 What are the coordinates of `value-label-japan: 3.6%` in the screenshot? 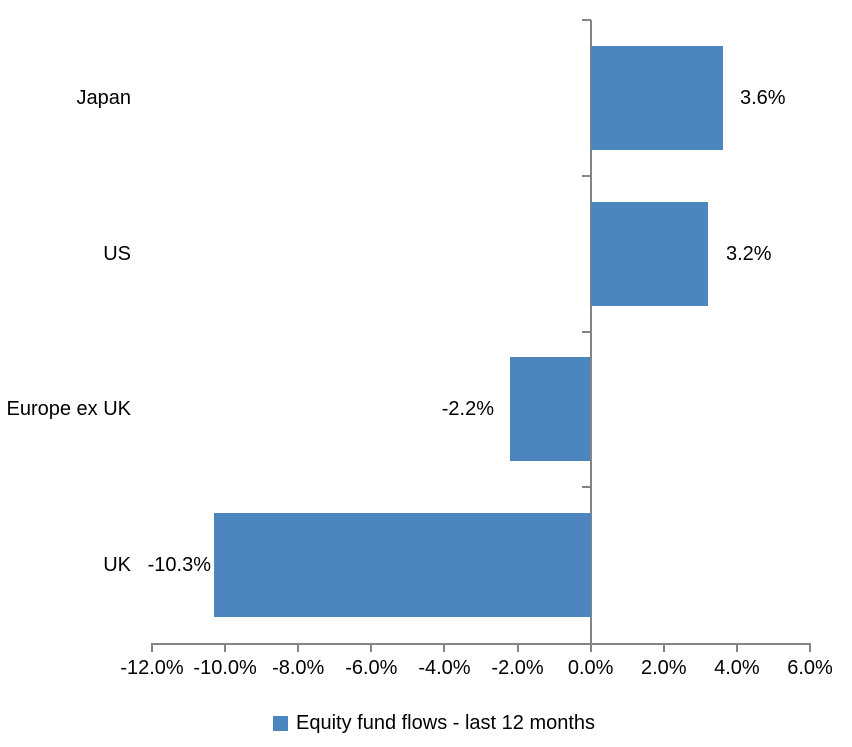 It's located at (763, 98).